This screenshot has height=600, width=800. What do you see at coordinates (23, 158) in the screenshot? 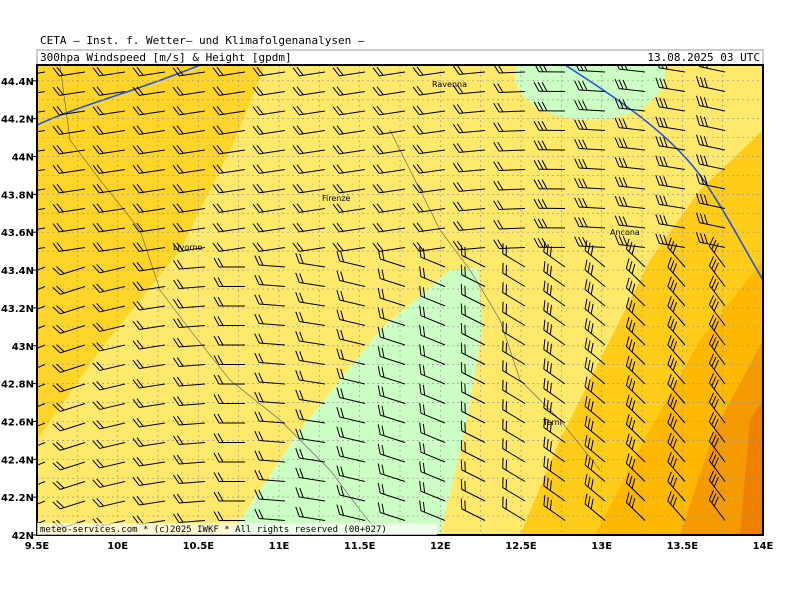
I see `lat-label: 44N` at bounding box center [23, 158].